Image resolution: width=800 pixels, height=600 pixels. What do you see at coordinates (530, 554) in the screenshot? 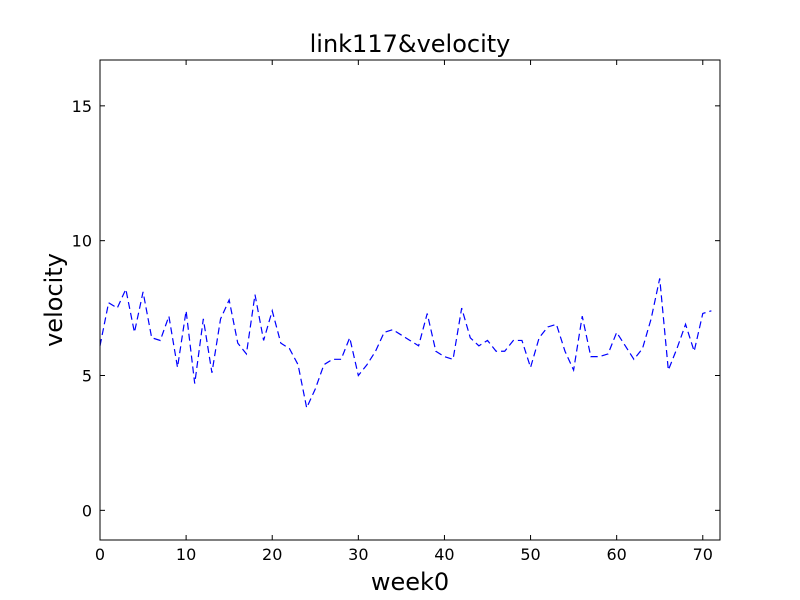
I see `x-tick-label: 50` at bounding box center [530, 554].